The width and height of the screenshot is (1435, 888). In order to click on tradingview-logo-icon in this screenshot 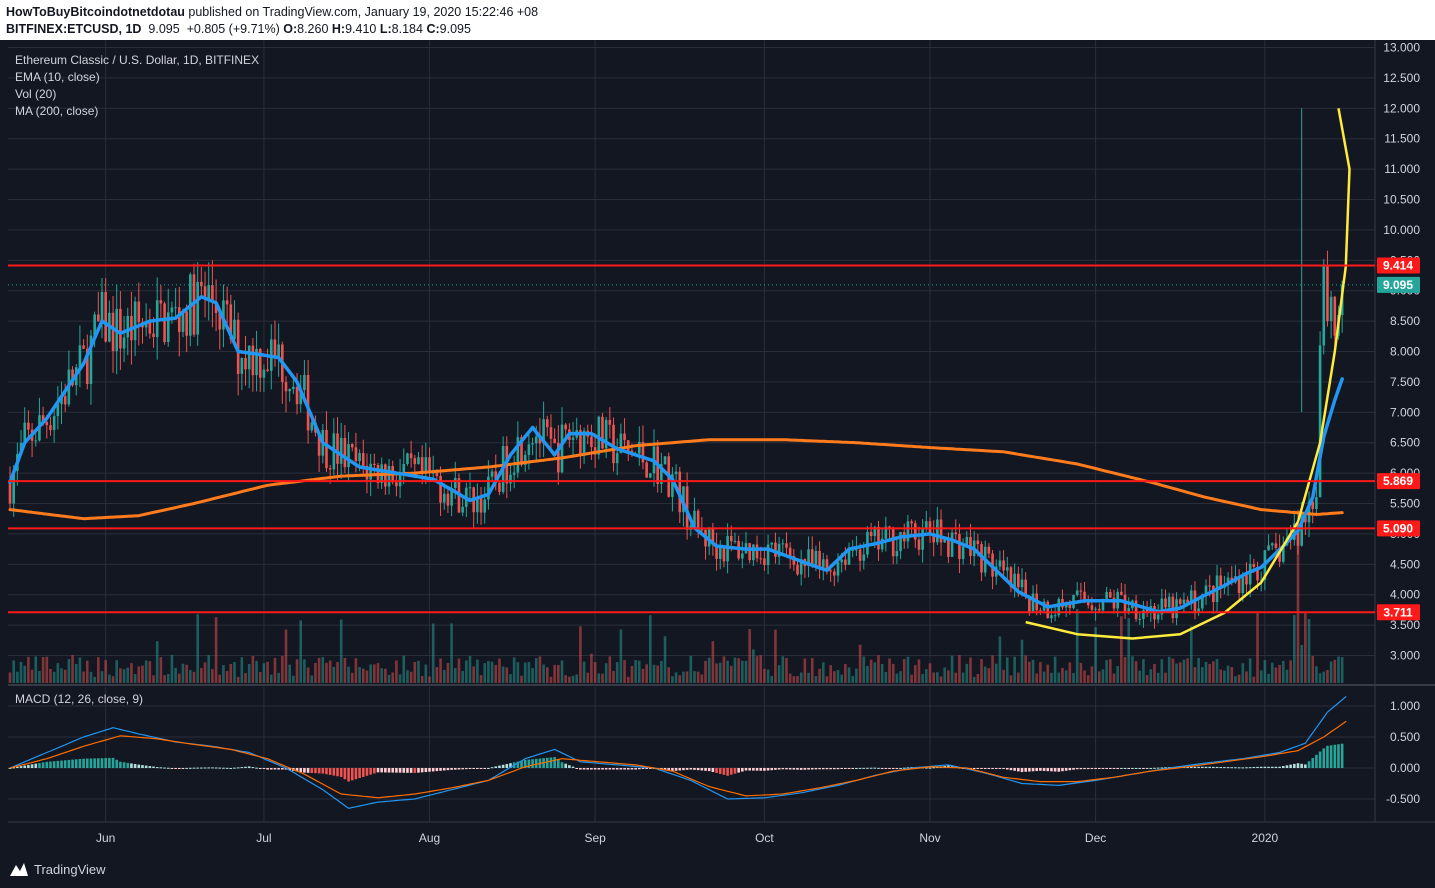, I will do `click(19, 869)`.